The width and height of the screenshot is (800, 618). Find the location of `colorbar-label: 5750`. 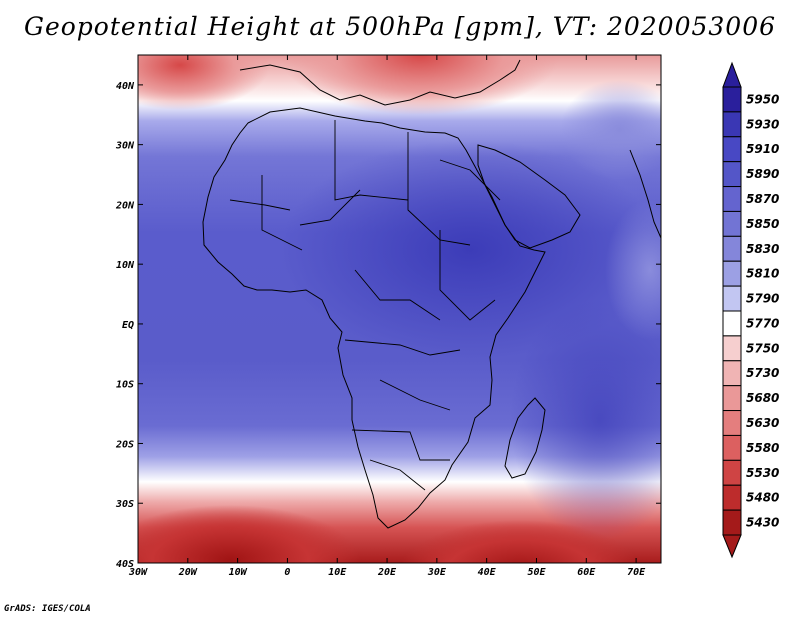

colorbar-label: 5750 is located at coordinates (762, 348).